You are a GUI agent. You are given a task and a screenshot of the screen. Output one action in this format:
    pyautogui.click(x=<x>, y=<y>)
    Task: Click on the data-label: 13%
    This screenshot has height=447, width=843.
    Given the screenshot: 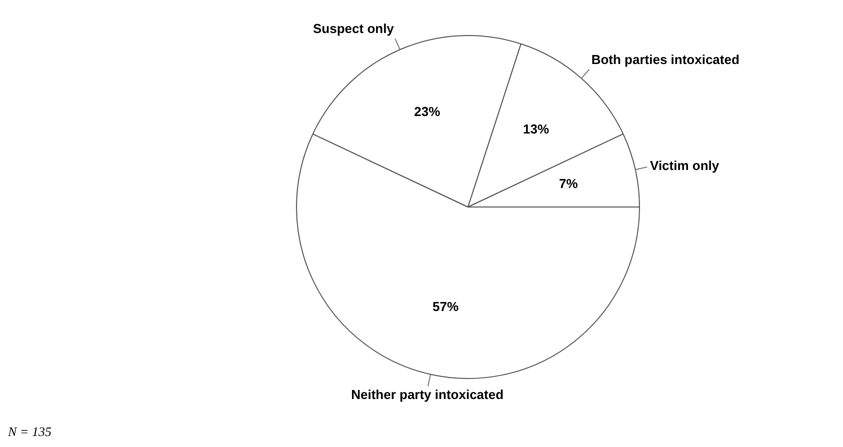 What is the action you would take?
    pyautogui.click(x=536, y=128)
    